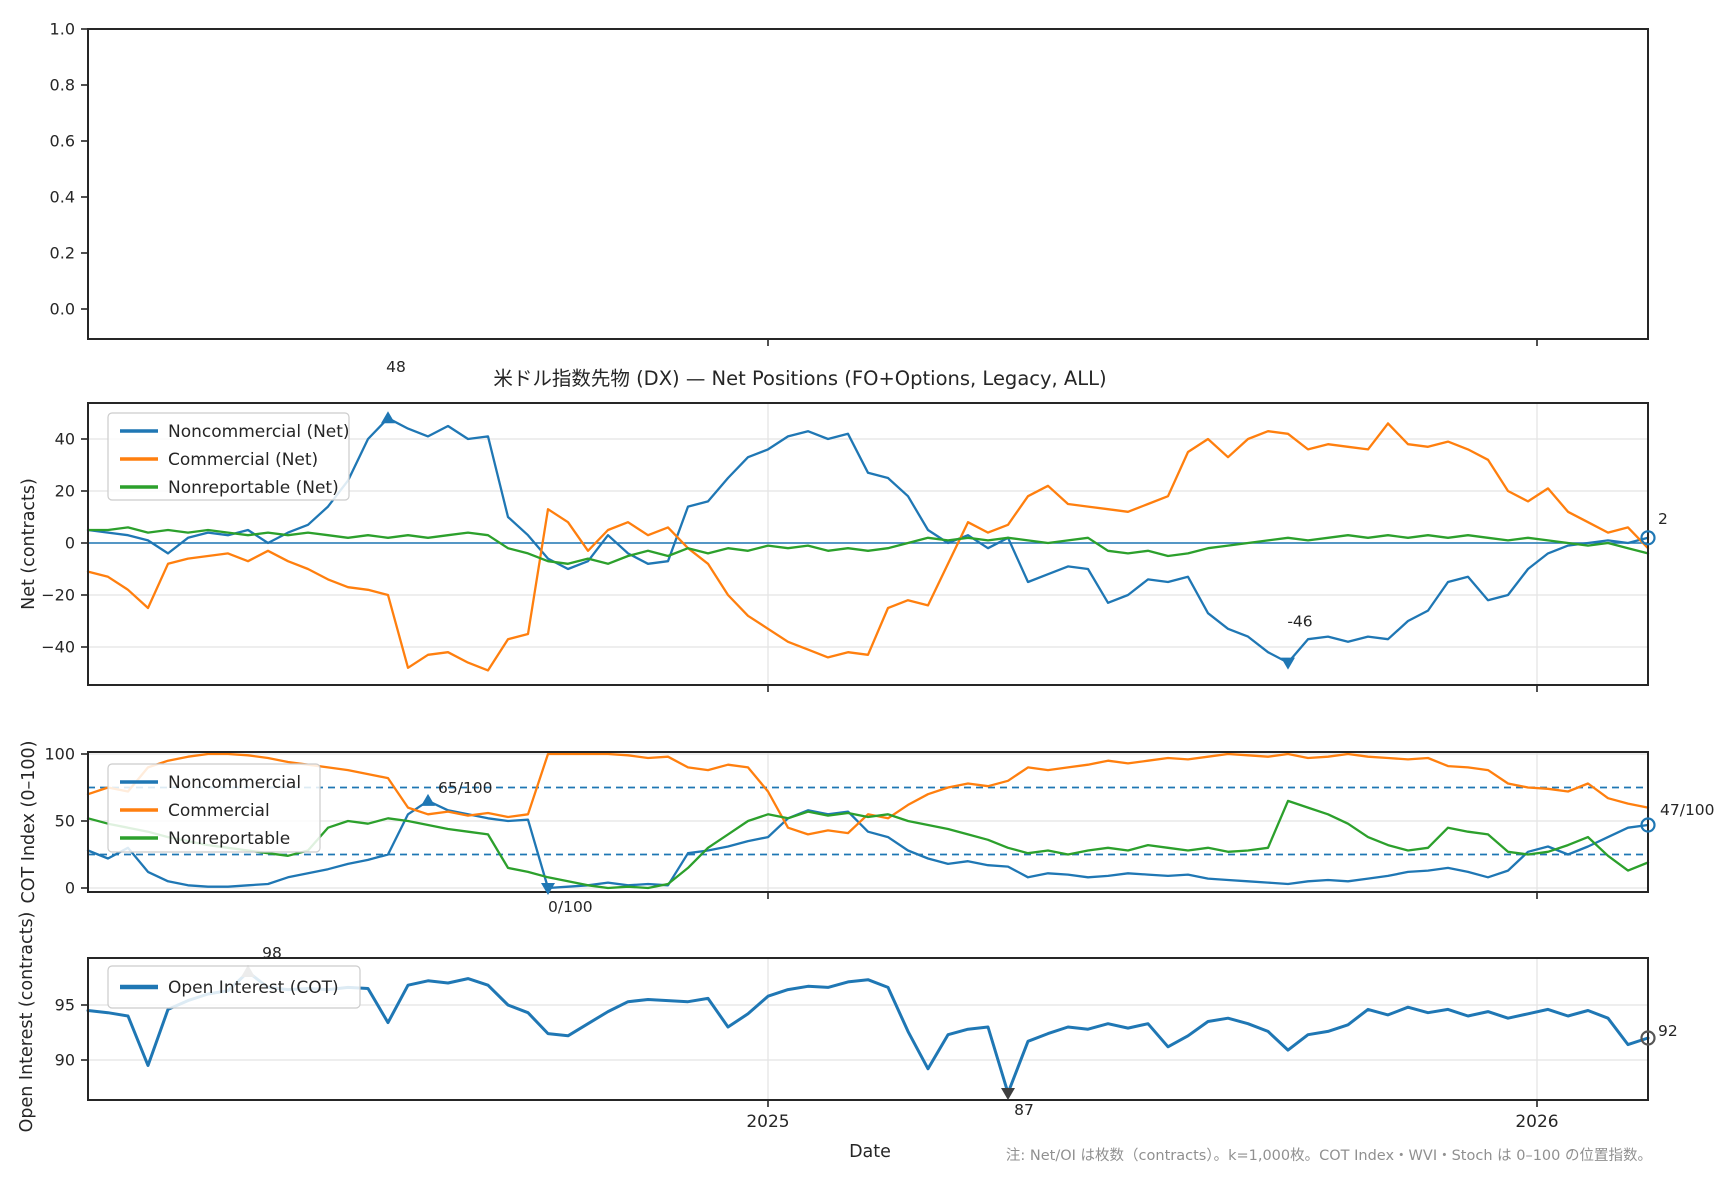  Describe the element at coordinates (65, 439) in the screenshot. I see `y-tick-label: 40` at that location.